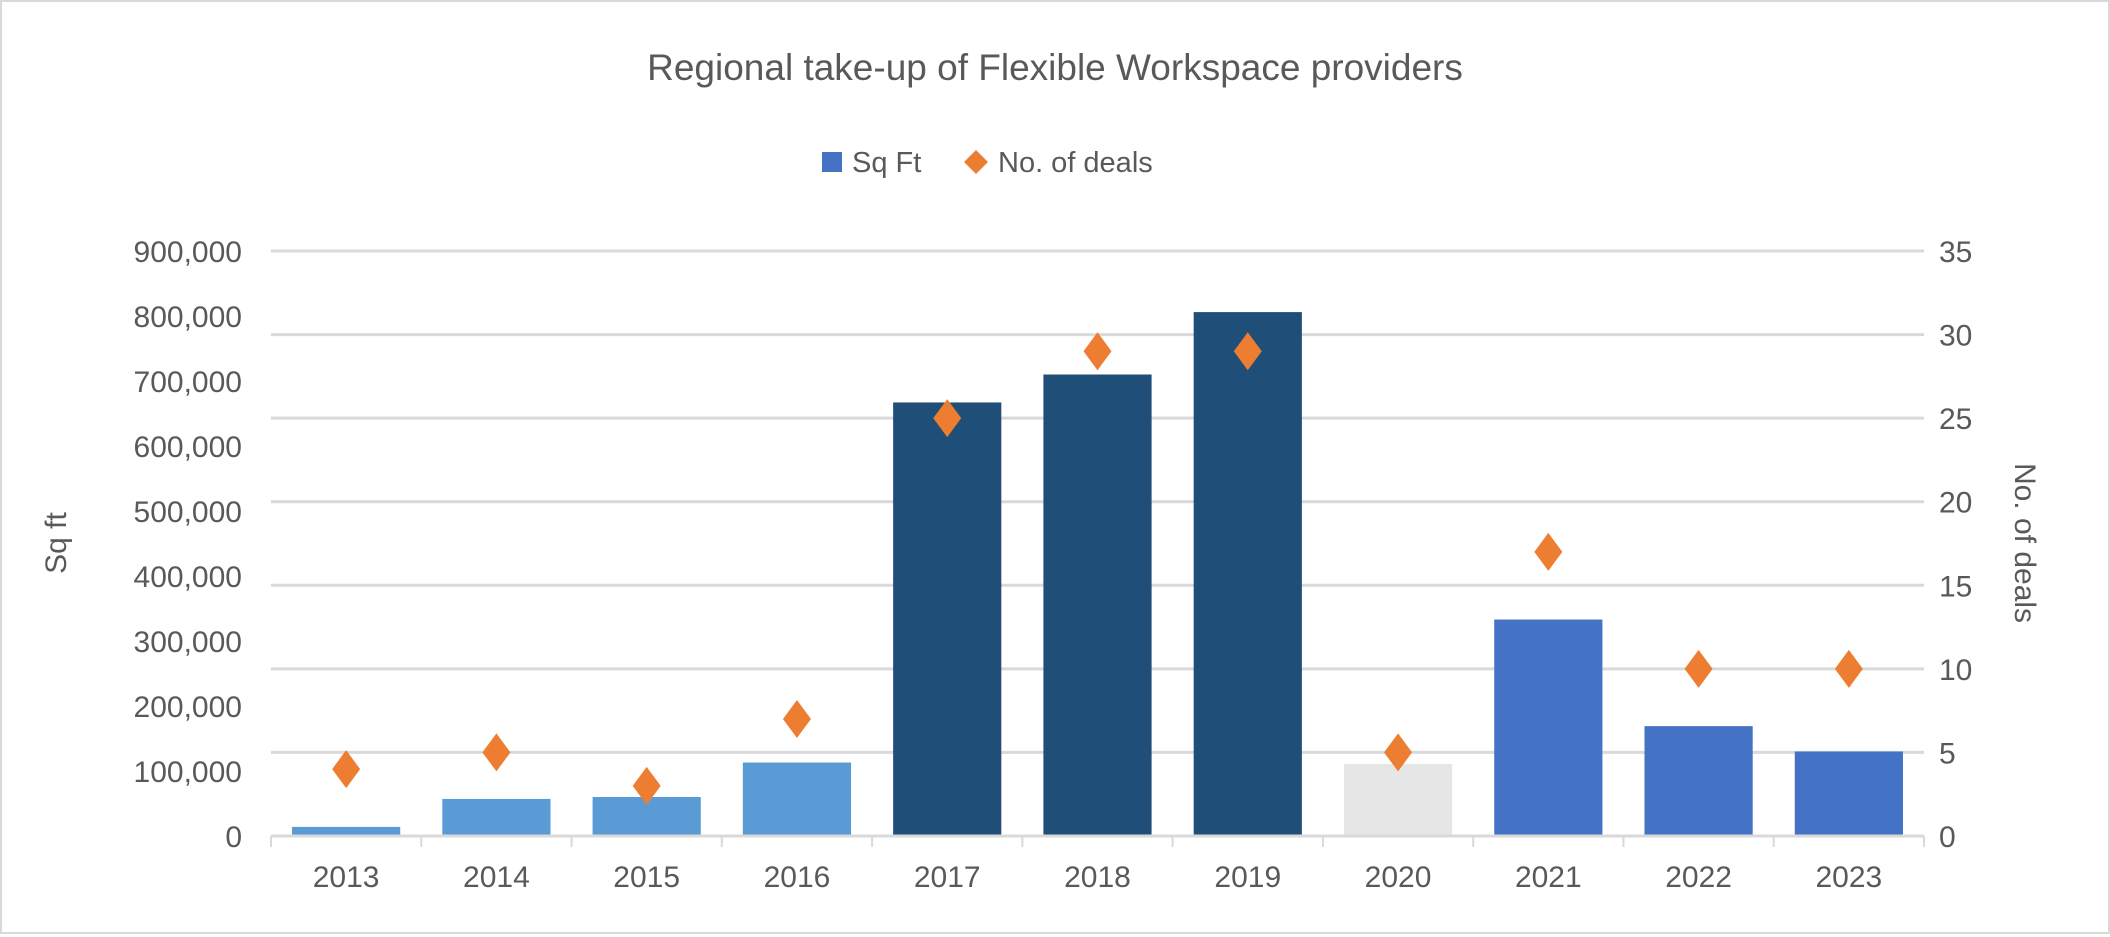  I want to click on y-tick-label: 900,000, so click(188, 252).